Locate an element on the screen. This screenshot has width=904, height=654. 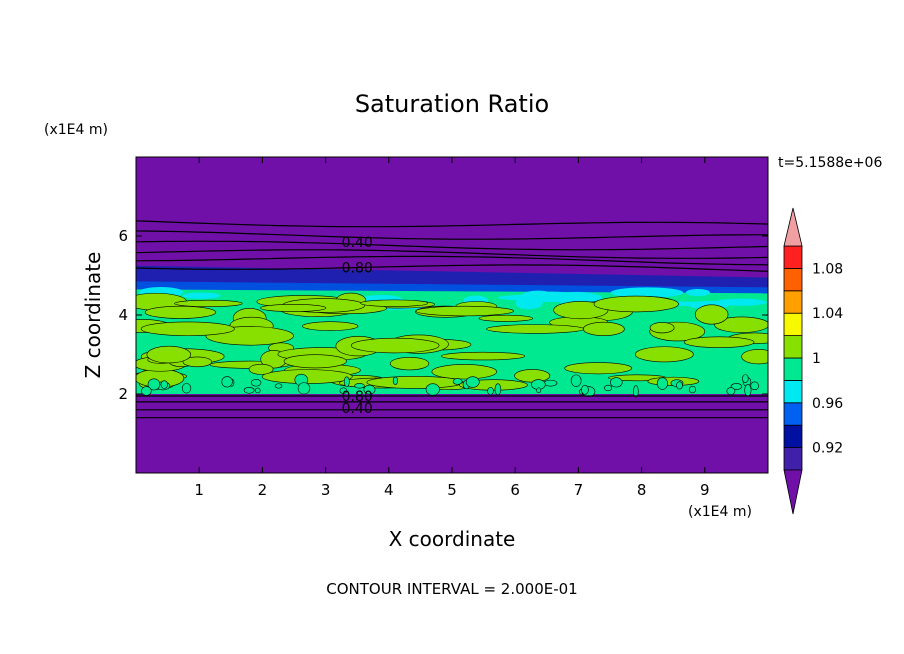
x-tick-label: 4 is located at coordinates (389, 490).